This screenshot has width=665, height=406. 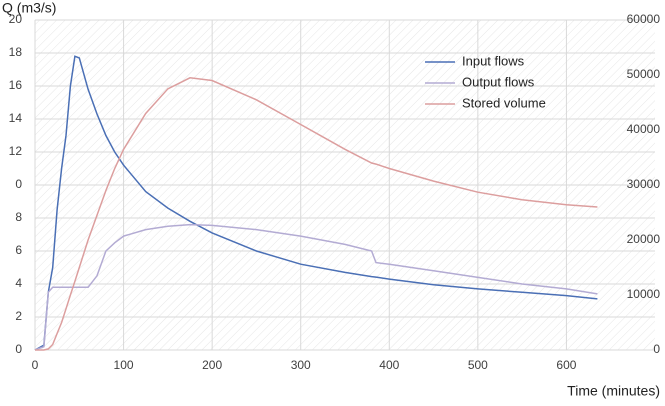 I want to click on y-axis-label: Q (m3/s), so click(x=29, y=8).